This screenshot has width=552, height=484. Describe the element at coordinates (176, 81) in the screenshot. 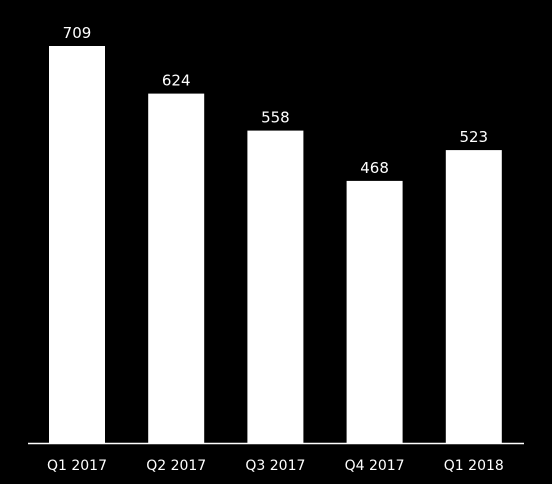

I see `data-label: 624` at that location.